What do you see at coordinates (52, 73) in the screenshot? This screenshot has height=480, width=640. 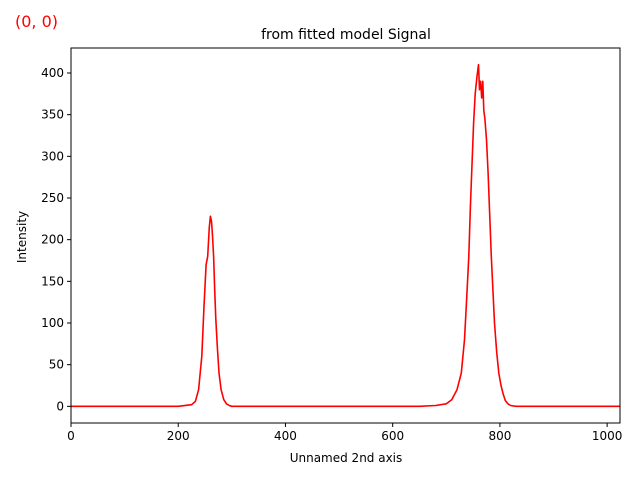 I see `y-tick-label: 400` at bounding box center [52, 73].